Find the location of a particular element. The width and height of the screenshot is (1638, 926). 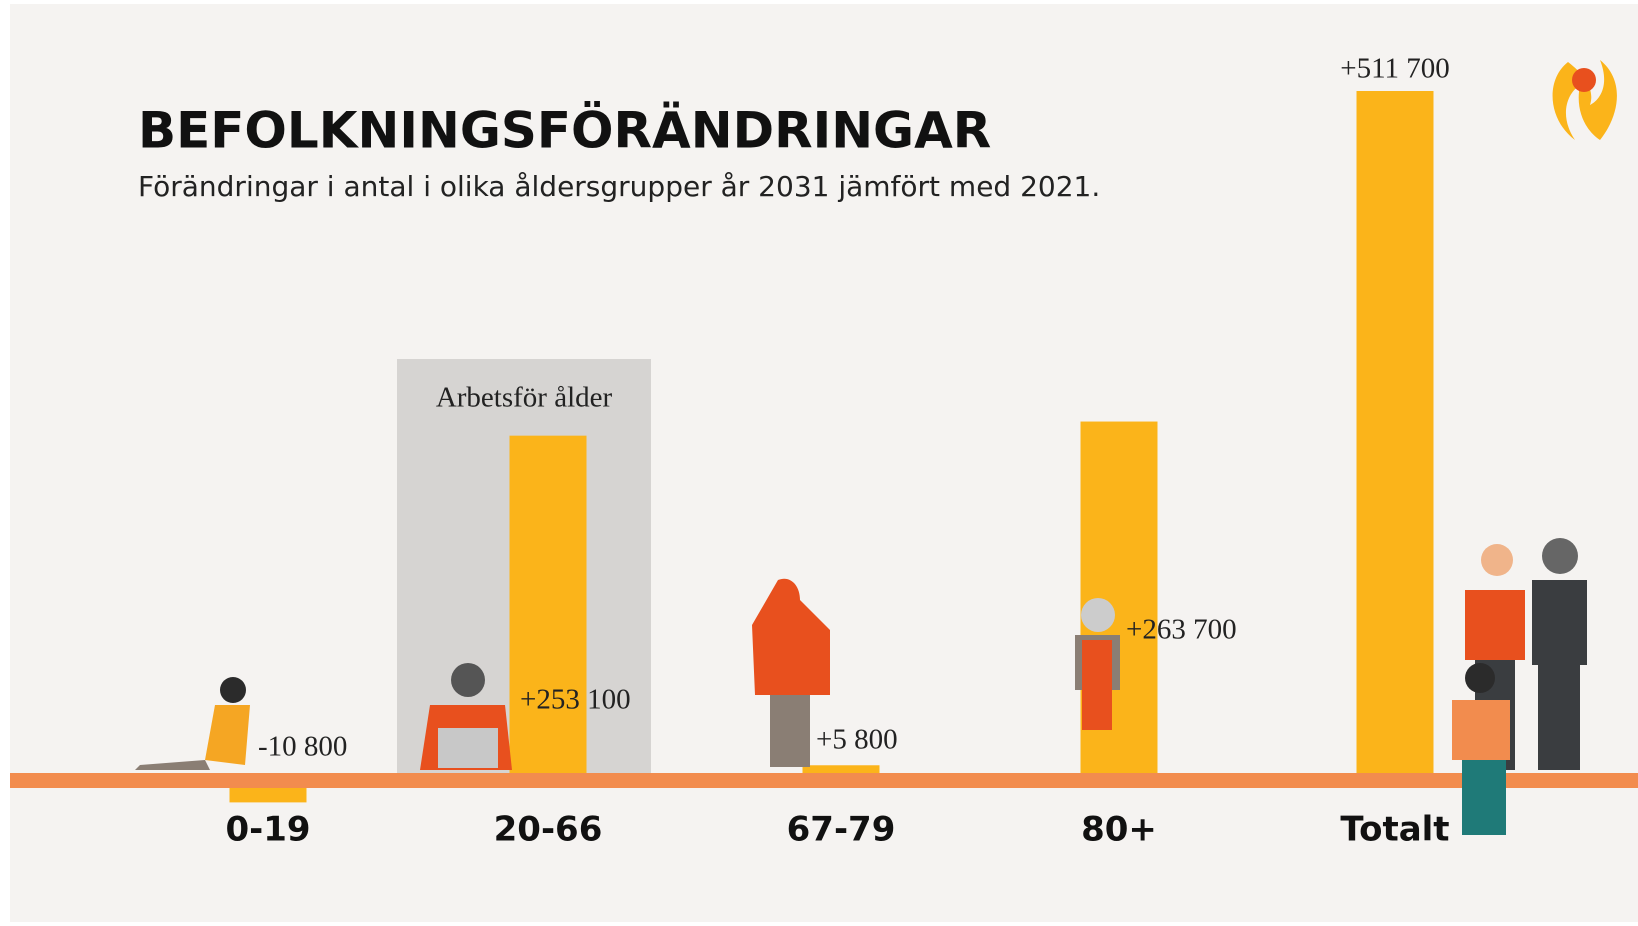

chart-title: BEFOLKNINGSFÖRÄNDRINGAR is located at coordinates (564, 130).